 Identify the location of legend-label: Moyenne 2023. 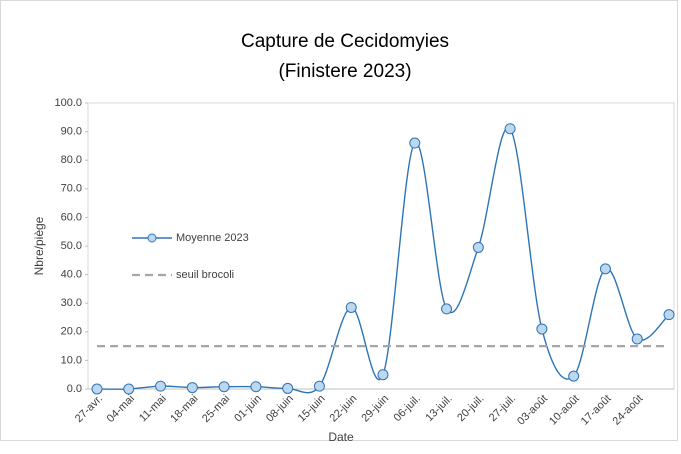
(212, 238).